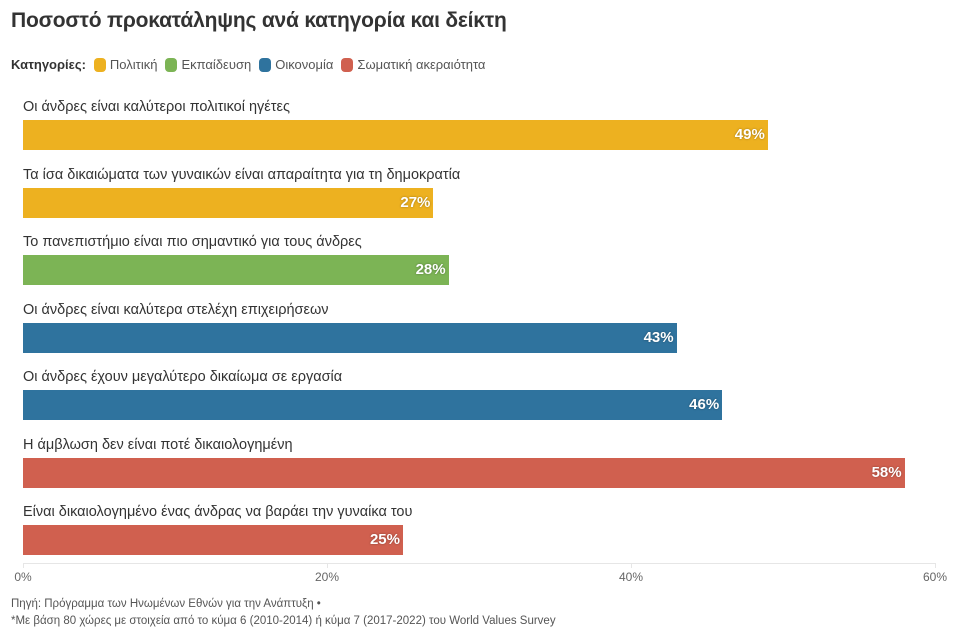 The image size is (960, 640). I want to click on legend-item-physical-integrity: Σωματική ακεραιότητα, so click(413, 64).